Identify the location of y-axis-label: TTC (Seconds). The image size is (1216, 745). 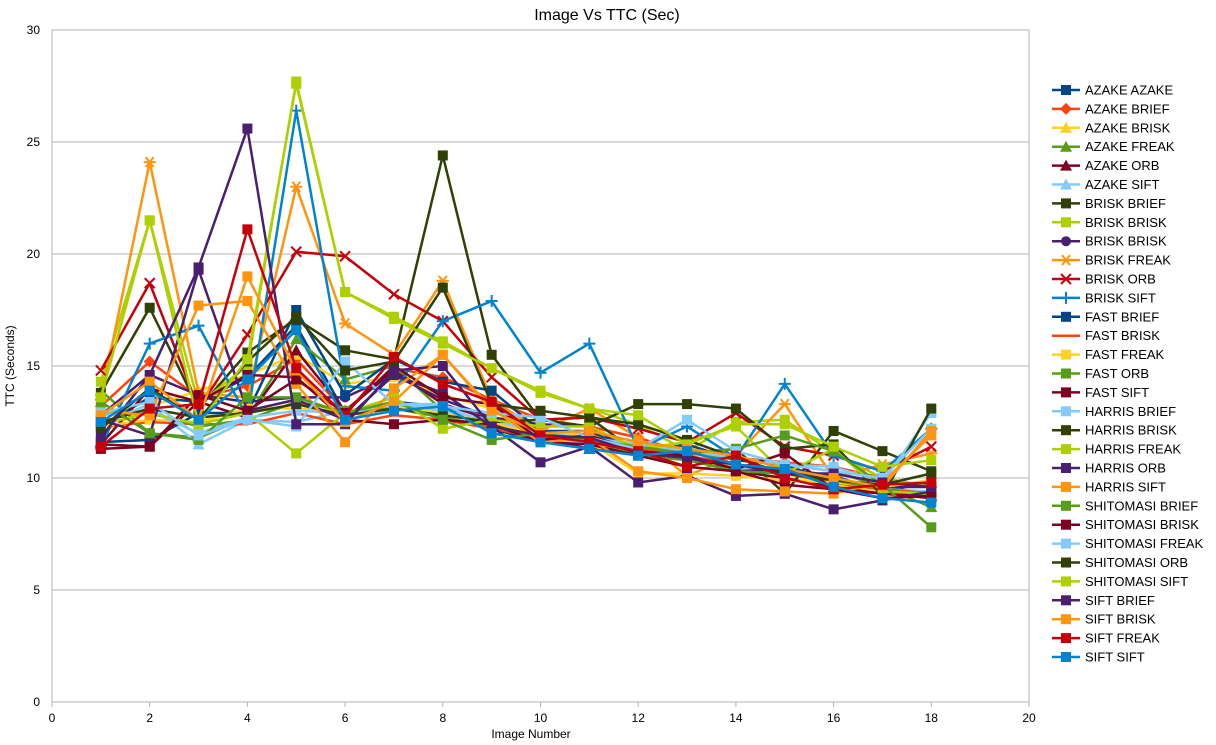
(10, 365).